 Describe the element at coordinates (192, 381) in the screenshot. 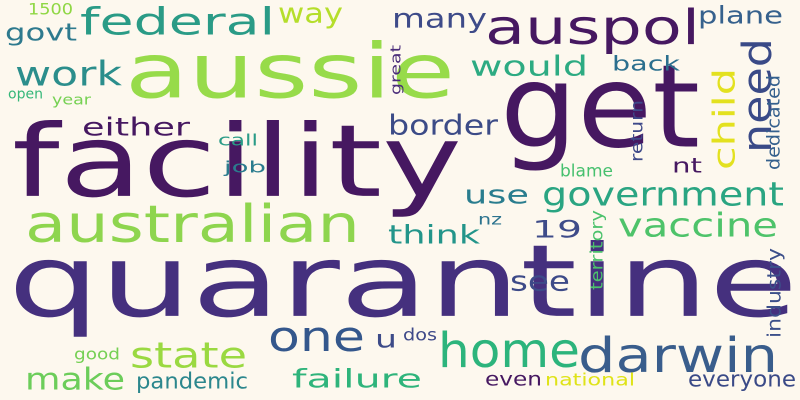

I see `word-pandemic: pandemic` at that location.